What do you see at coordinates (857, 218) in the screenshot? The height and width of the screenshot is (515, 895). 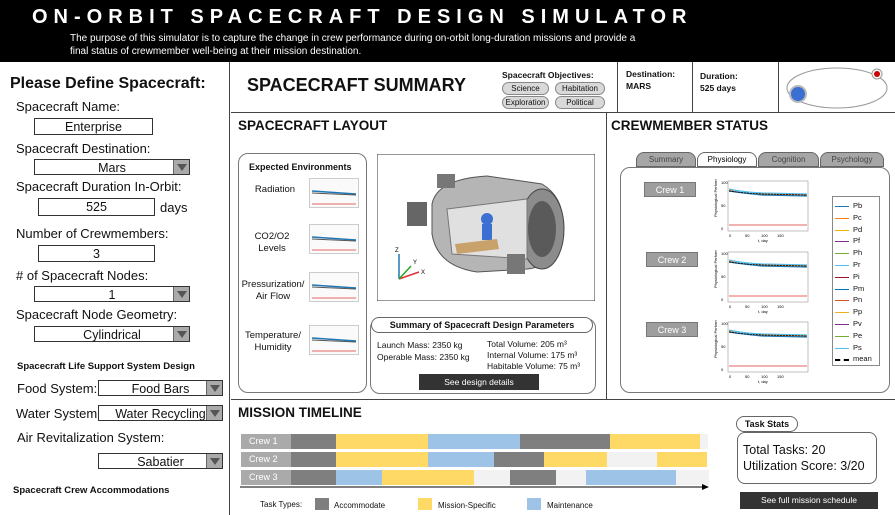 I see `legend-entry: Pc` at bounding box center [857, 218].